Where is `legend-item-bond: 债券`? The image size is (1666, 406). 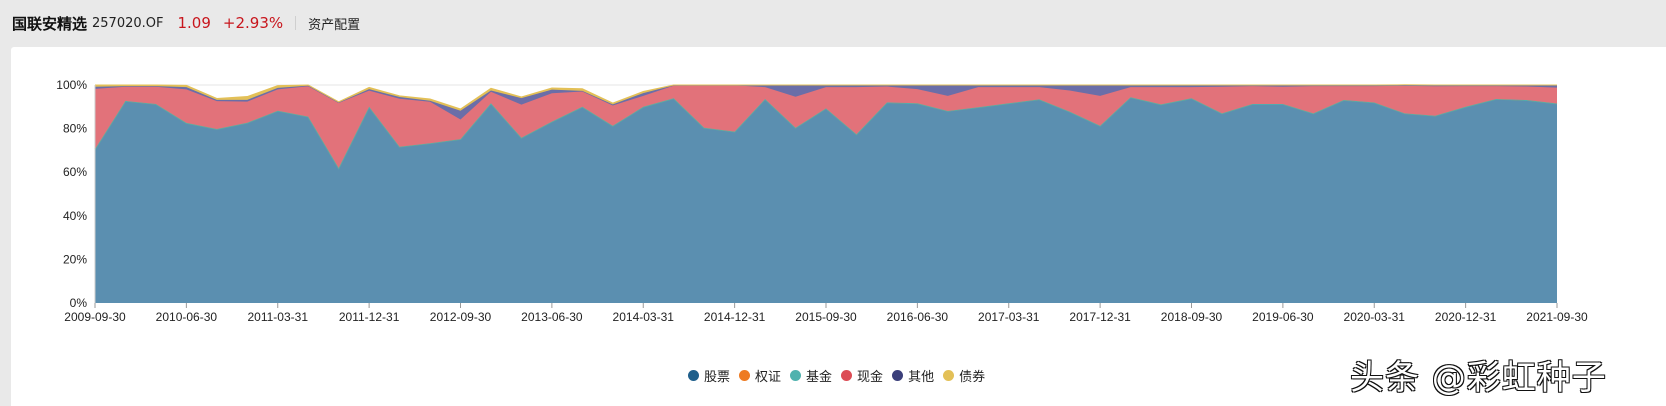 legend-item-bond: 债券 is located at coordinates (964, 375).